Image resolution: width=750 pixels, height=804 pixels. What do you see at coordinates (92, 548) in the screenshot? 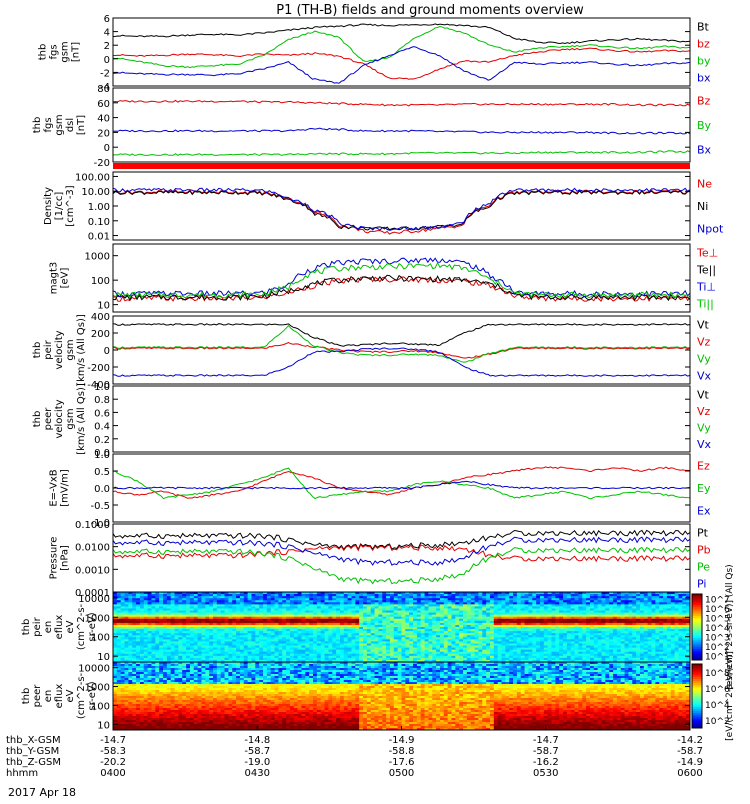
I see `y-tick-label: 0.0100` at bounding box center [92, 548].